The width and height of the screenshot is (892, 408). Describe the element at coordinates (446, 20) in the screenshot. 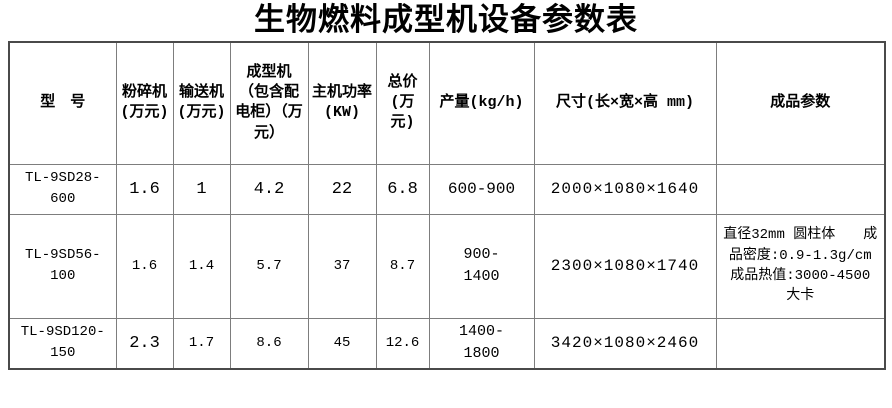

I see `page-title: 生物燃料成型机设备参数表` at that location.